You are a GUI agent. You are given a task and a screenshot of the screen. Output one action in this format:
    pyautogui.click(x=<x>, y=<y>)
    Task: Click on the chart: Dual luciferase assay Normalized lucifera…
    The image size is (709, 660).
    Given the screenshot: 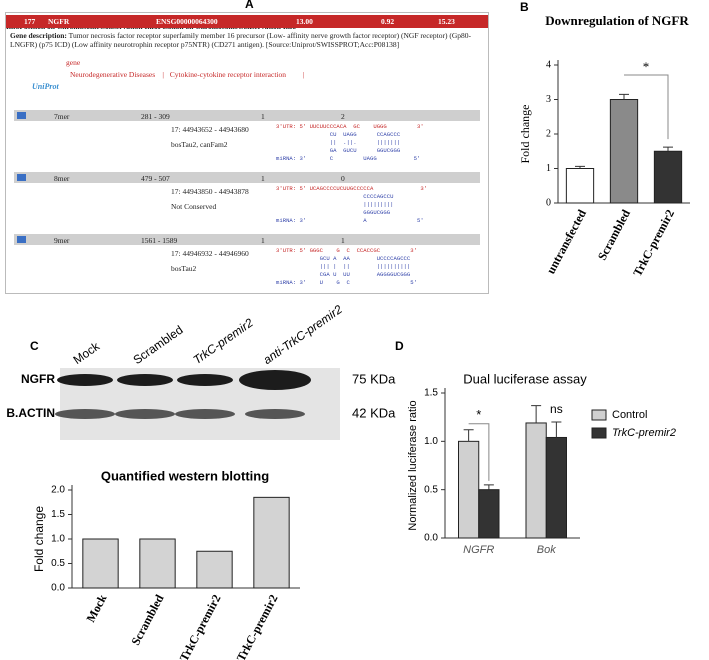 What is the action you would take?
    pyautogui.click(x=541, y=463)
    